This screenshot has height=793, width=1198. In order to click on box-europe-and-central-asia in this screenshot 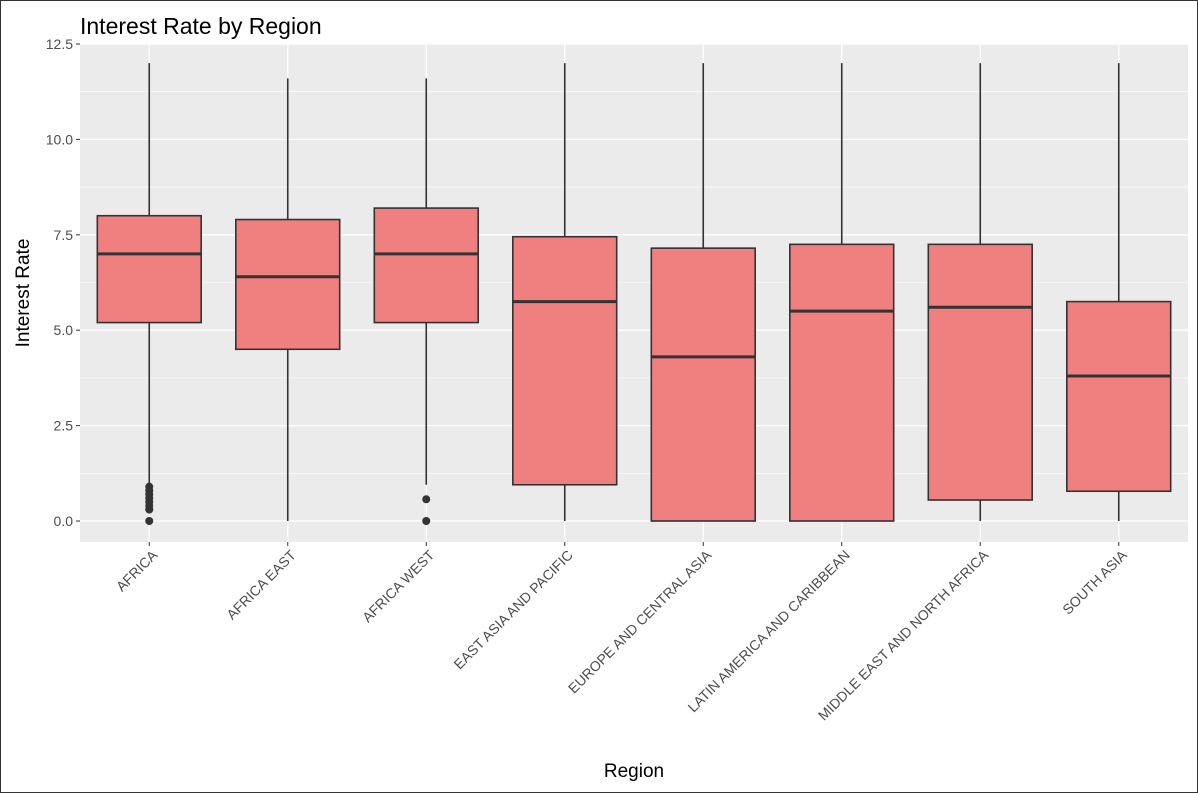, I will do `click(703, 292)`.